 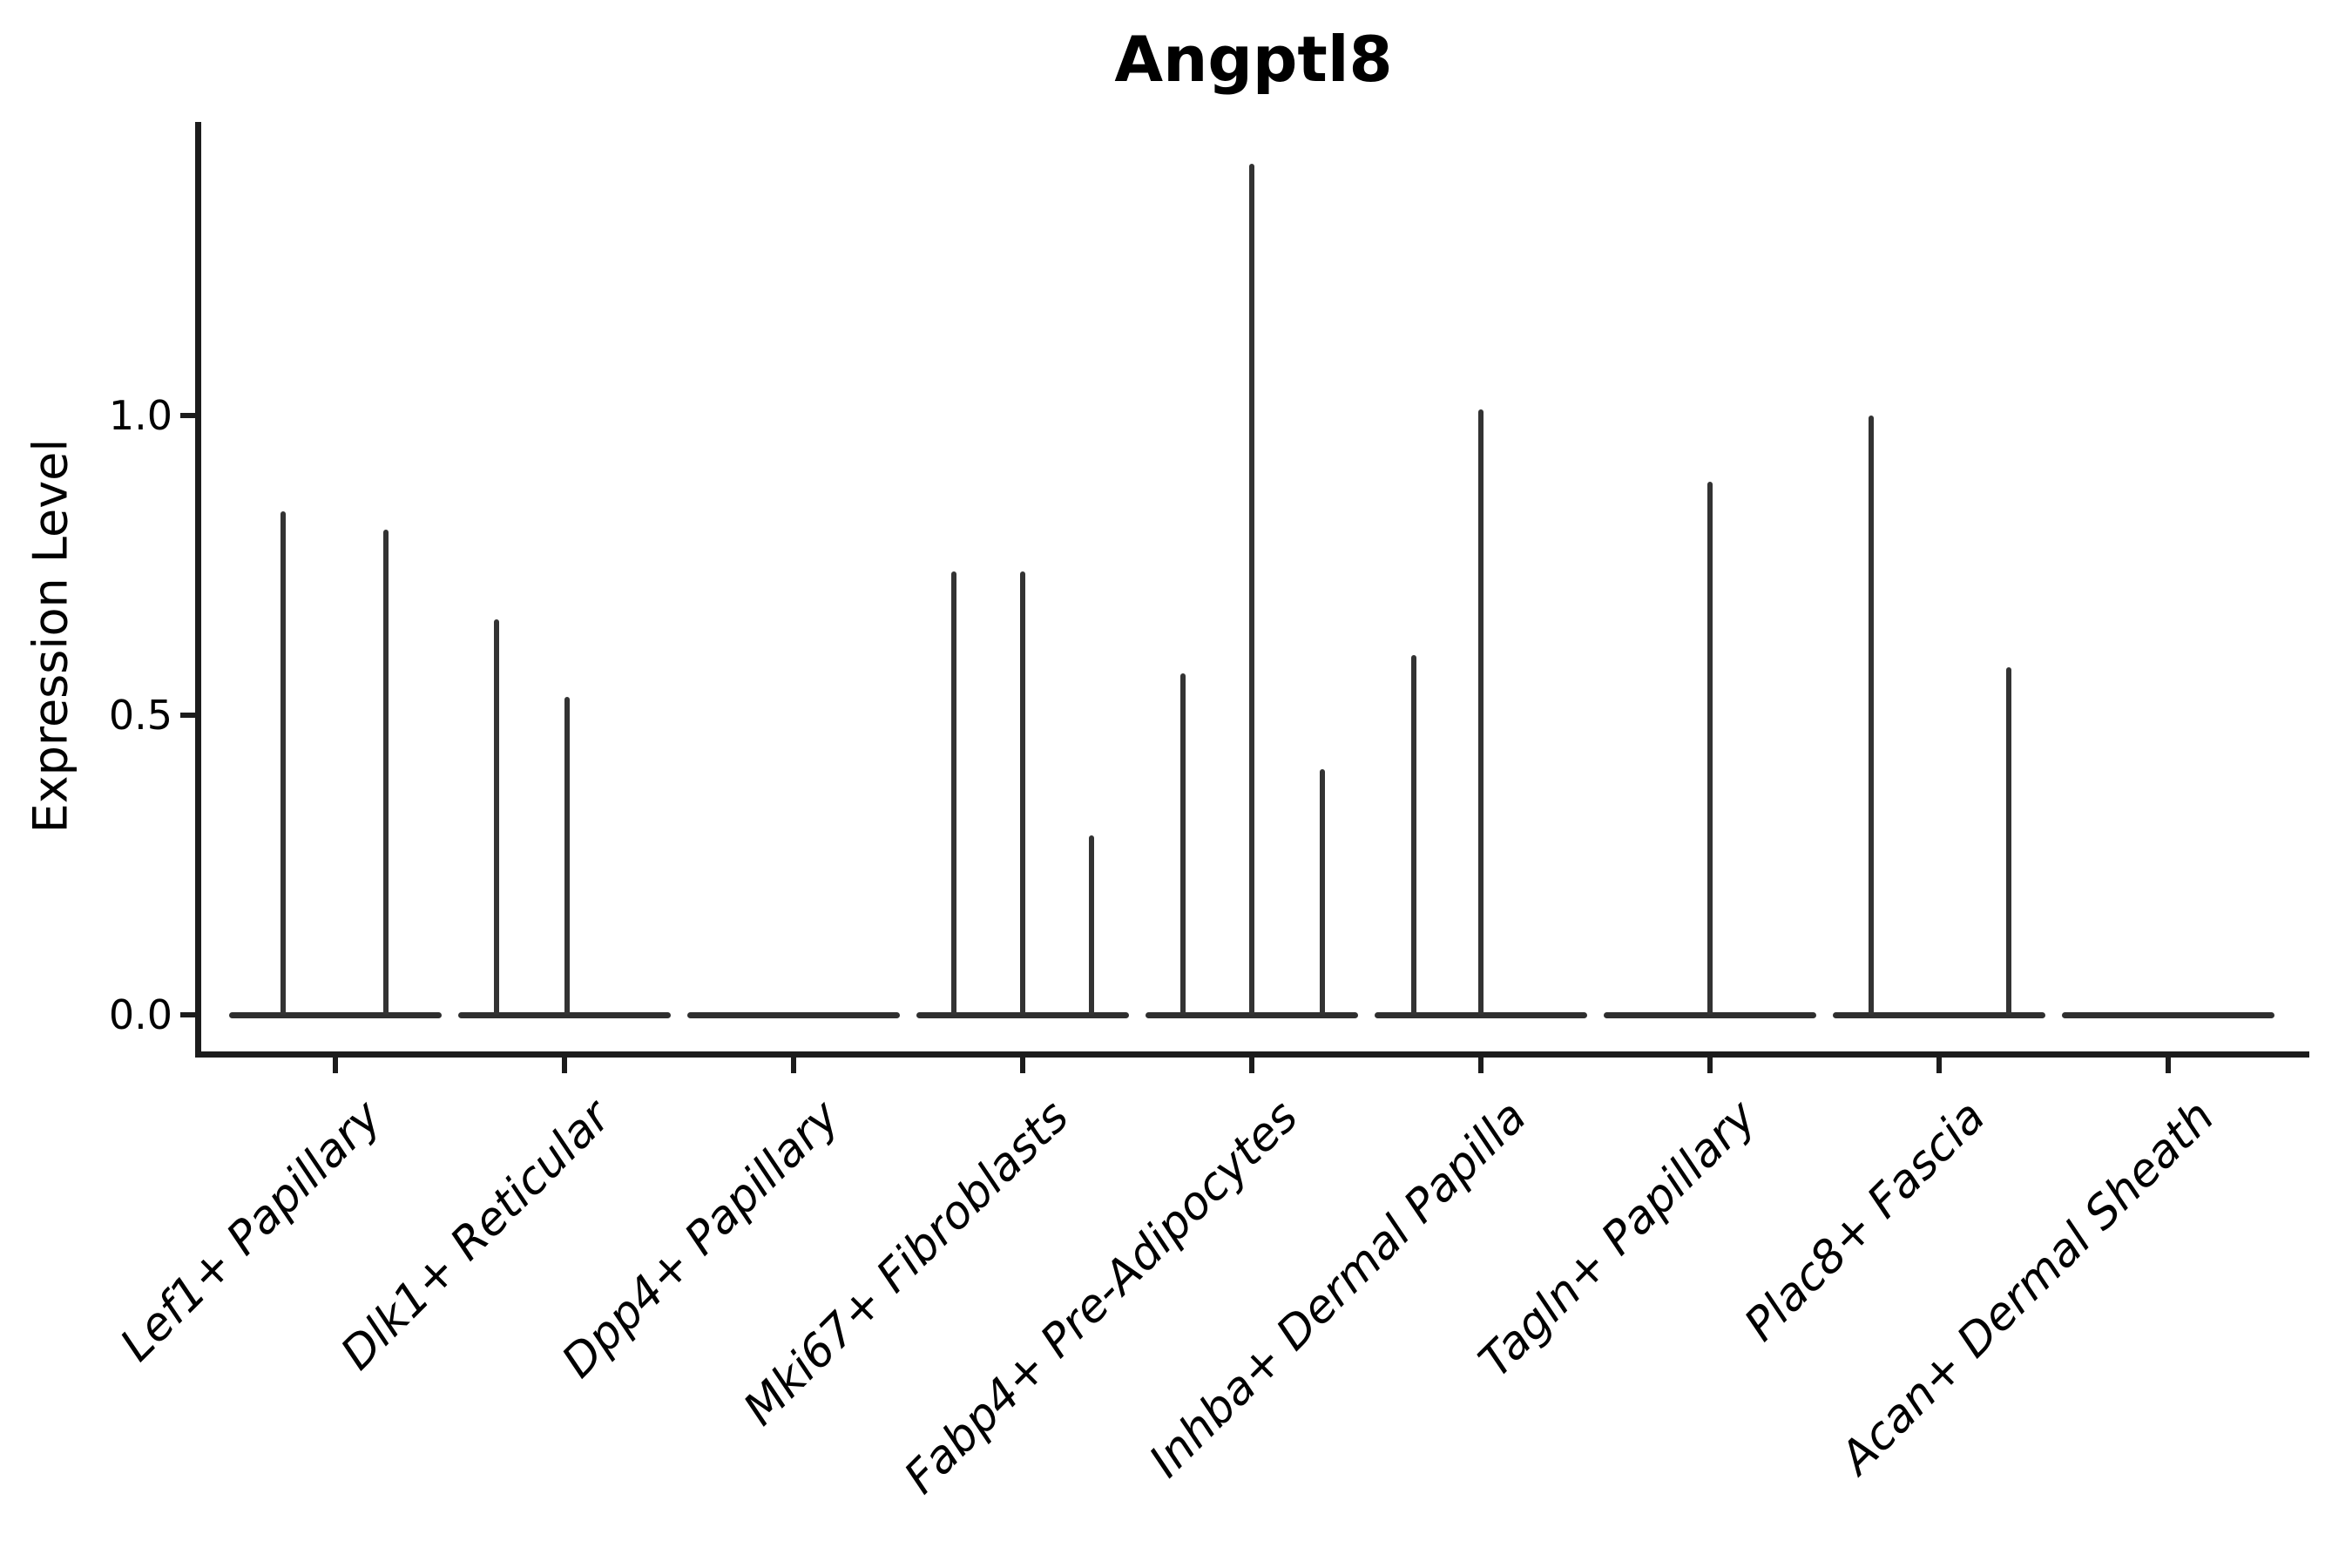 I want to click on y-tick-label: 0.5, so click(x=140, y=716).